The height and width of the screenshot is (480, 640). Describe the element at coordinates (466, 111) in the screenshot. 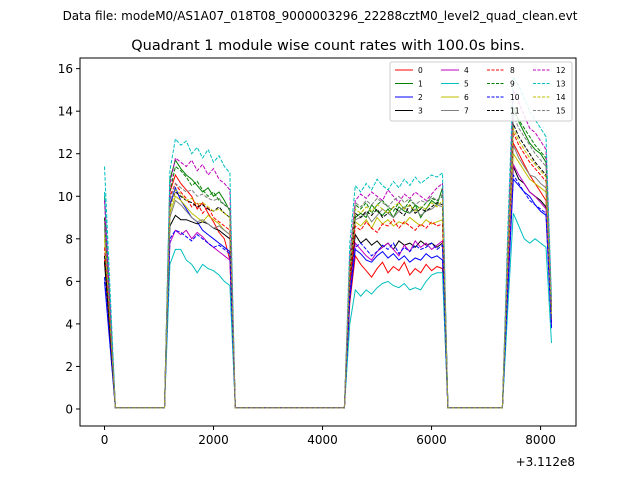

I see `legend-label-7: 7` at that location.